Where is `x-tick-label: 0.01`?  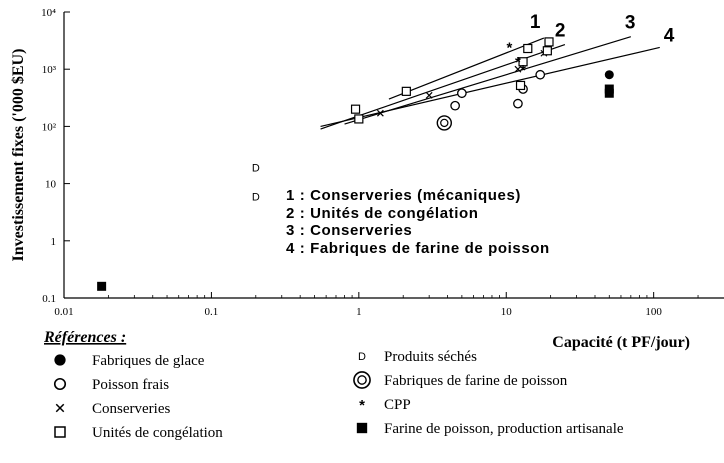
x-tick-label: 0.01 is located at coordinates (63, 312).